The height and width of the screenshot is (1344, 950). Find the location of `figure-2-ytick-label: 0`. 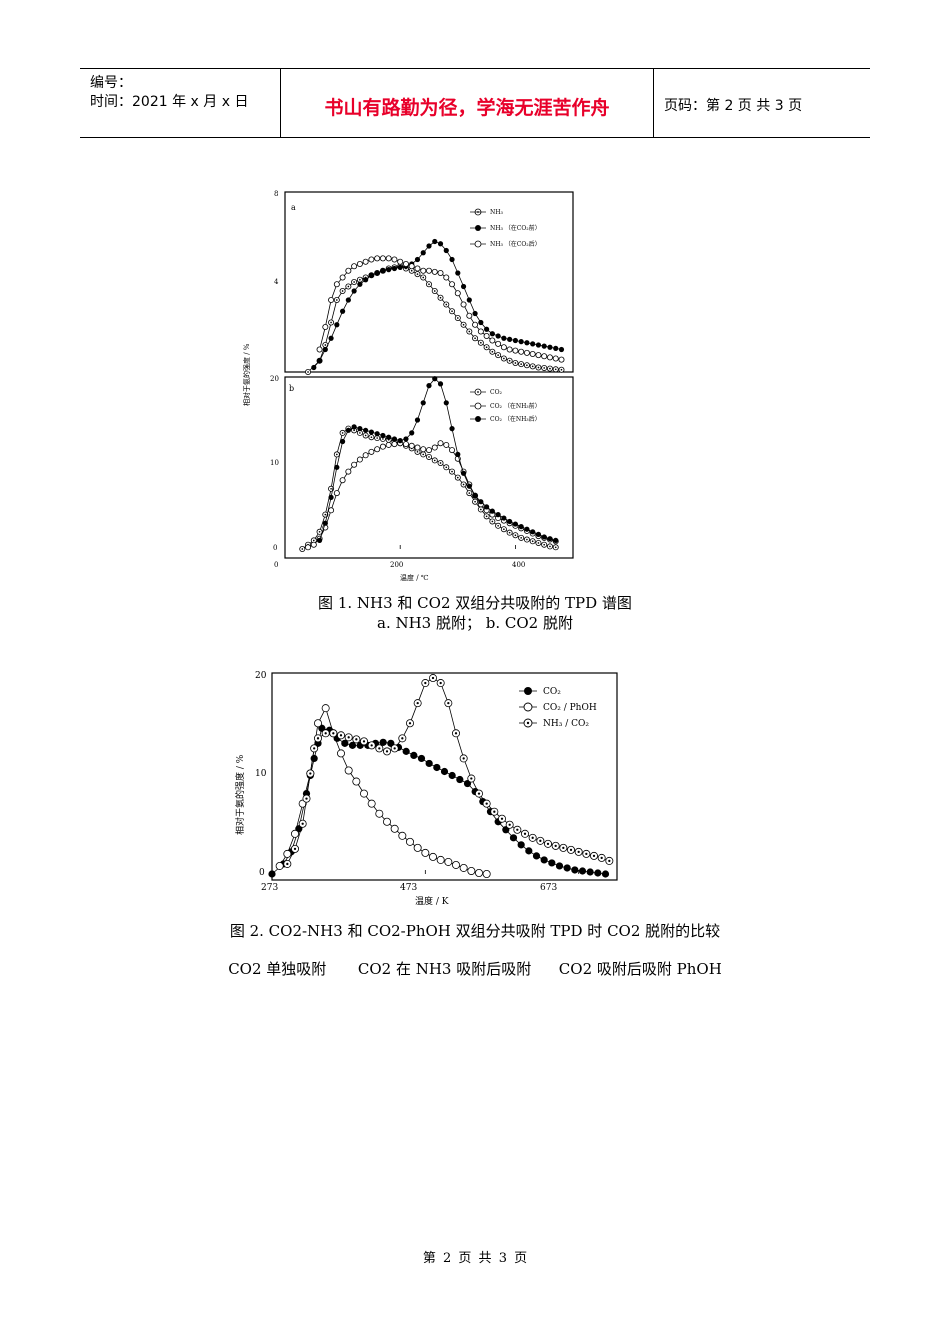

figure-2-ytick-label: 0 is located at coordinates (262, 873).